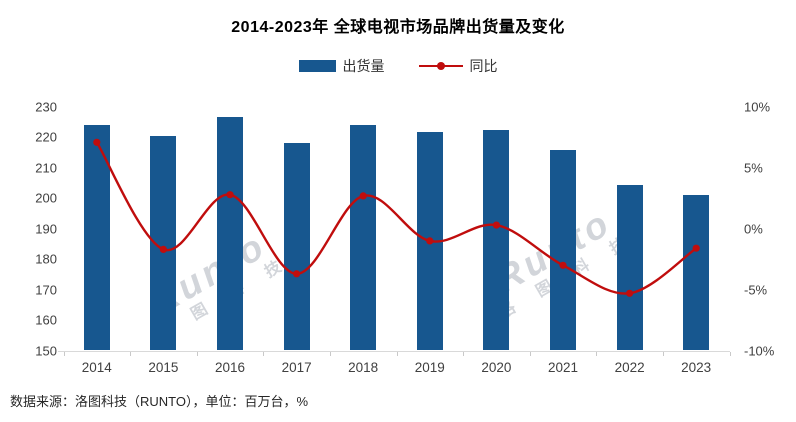  I want to click on right-axis-label--10%: -10%, so click(759, 350).